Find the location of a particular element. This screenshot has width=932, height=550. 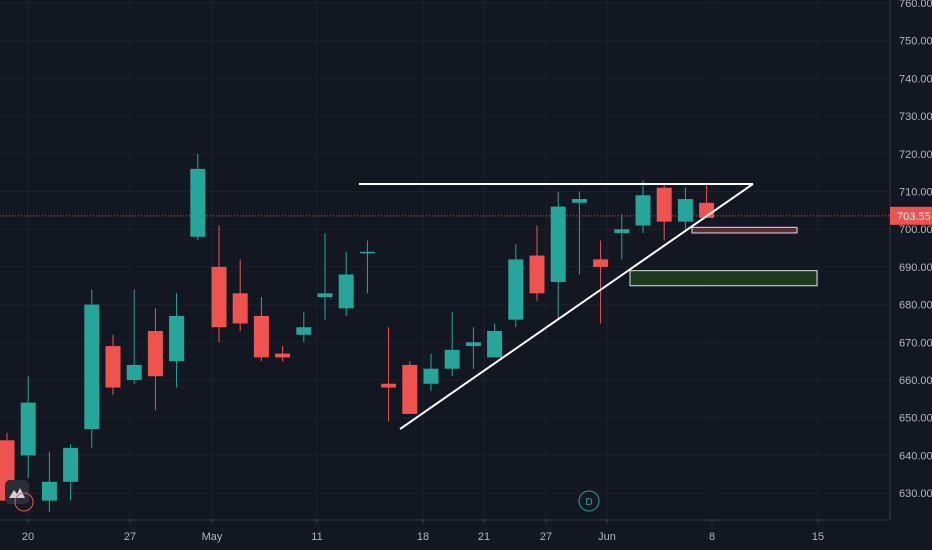

last-price-value: 703.55 is located at coordinates (914, 217).